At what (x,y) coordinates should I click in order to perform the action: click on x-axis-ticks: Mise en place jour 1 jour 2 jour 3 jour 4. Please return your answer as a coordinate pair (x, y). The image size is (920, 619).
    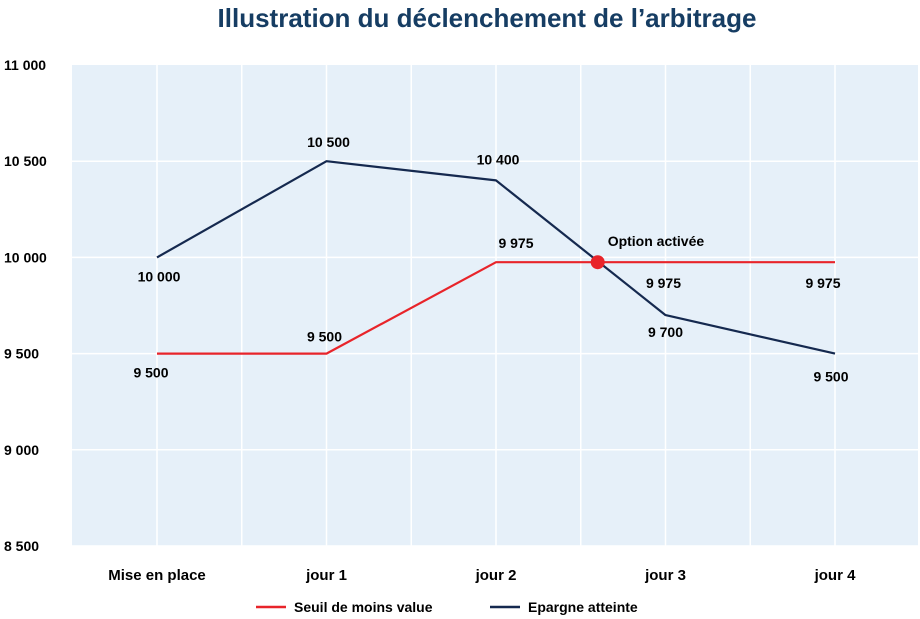
    Looking at the image, I should click on (482, 575).